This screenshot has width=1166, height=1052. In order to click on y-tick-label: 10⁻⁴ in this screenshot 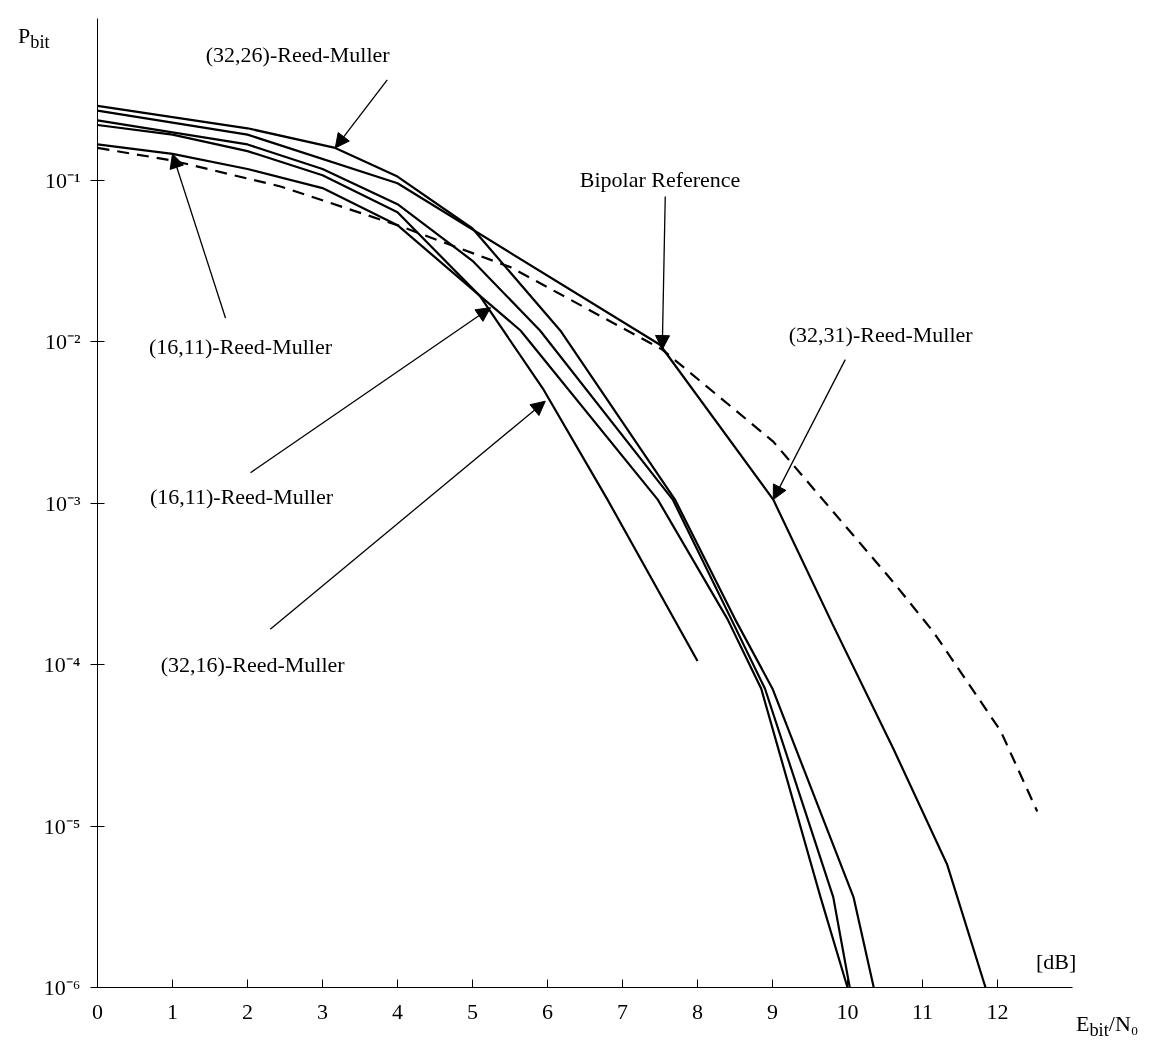, I will do `click(62, 664)`.